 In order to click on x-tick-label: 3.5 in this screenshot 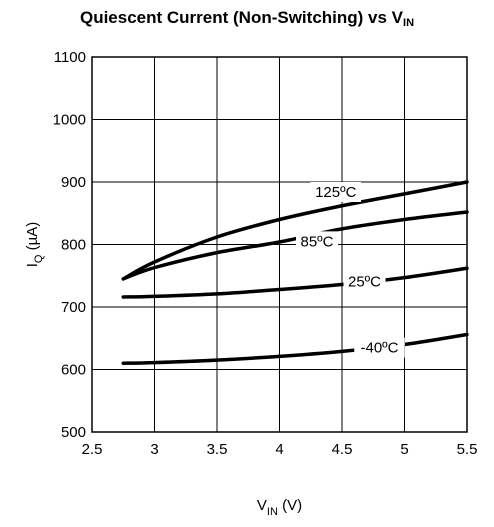, I will do `click(217, 449)`.